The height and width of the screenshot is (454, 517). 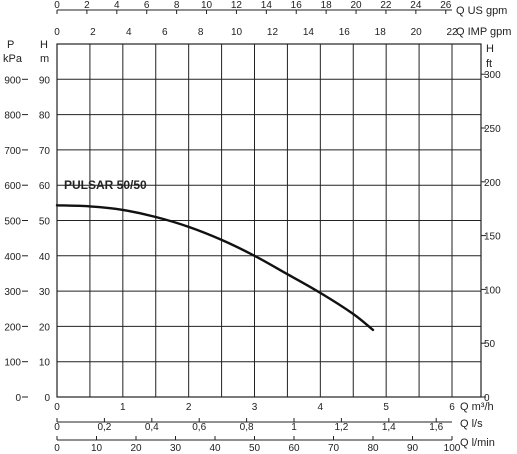 I want to click on lmin-tick-label: 10, so click(x=97, y=448).